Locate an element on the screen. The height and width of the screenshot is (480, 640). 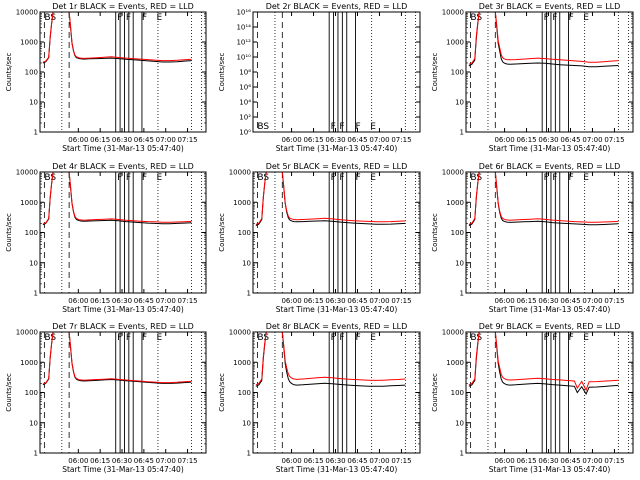
panel-title: Det 7r BLACK = Events, RED = LLD is located at coordinates (123, 326).